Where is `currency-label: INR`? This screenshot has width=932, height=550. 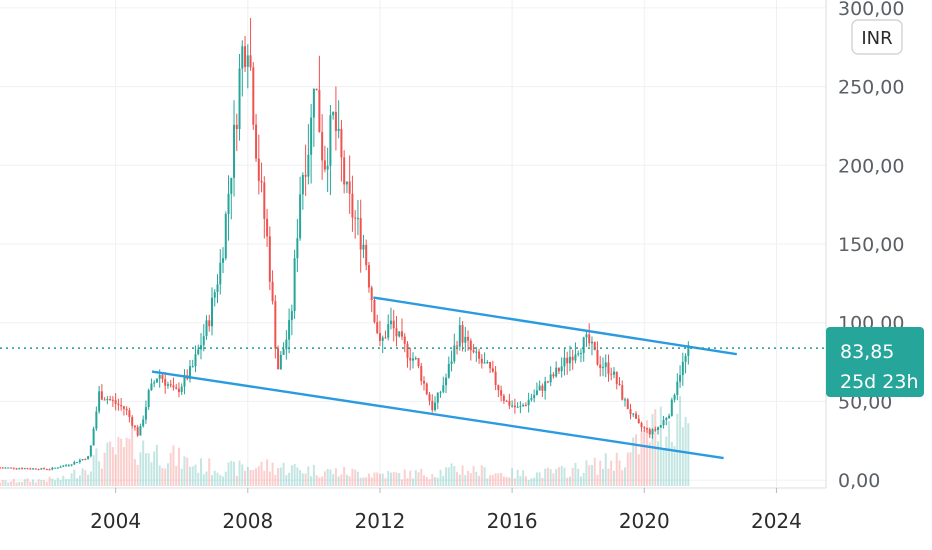
currency-label: INR is located at coordinates (876, 38).